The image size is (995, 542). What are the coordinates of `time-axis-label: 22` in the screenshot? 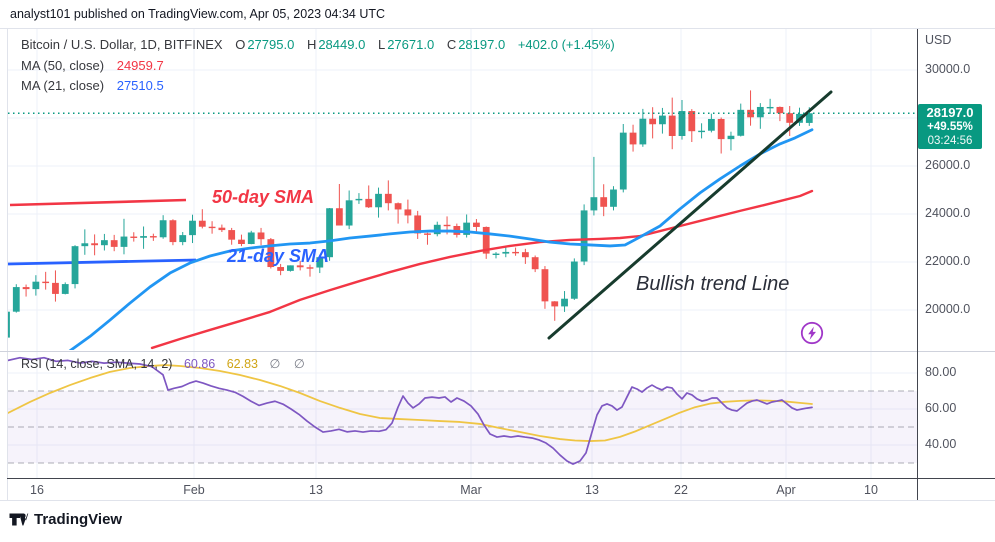 It's located at (681, 490).